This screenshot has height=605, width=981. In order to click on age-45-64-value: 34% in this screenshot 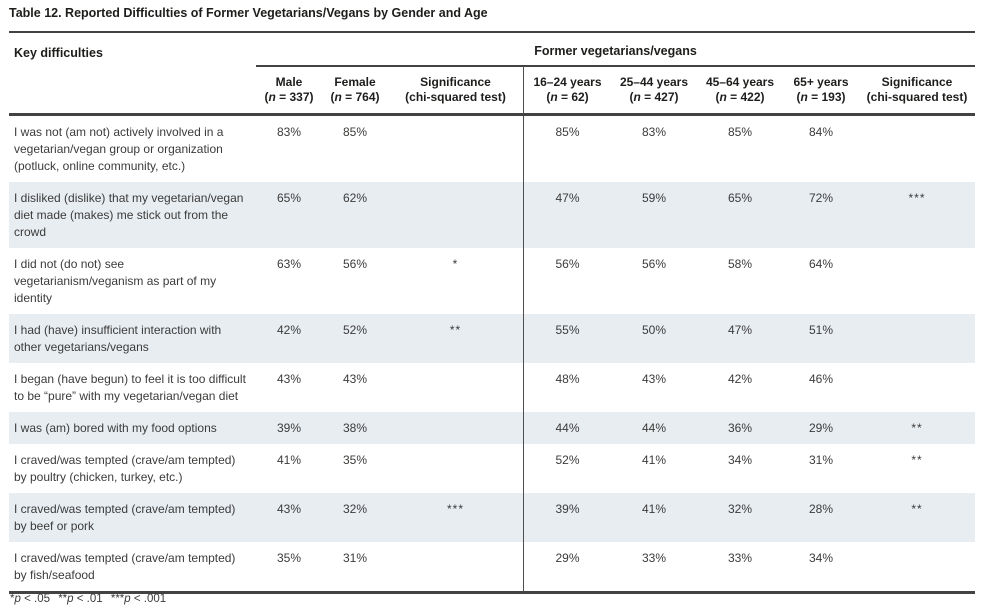, I will do `click(740, 460)`.